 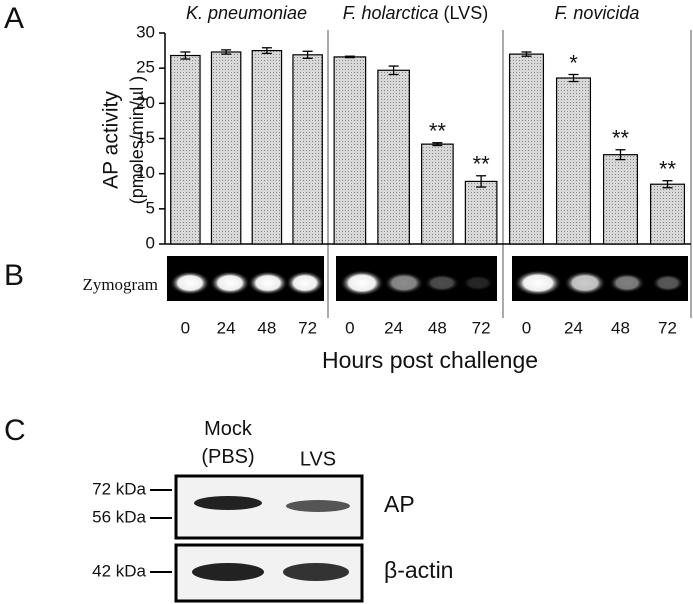 I want to click on lane-label: LVS, so click(x=318, y=459).